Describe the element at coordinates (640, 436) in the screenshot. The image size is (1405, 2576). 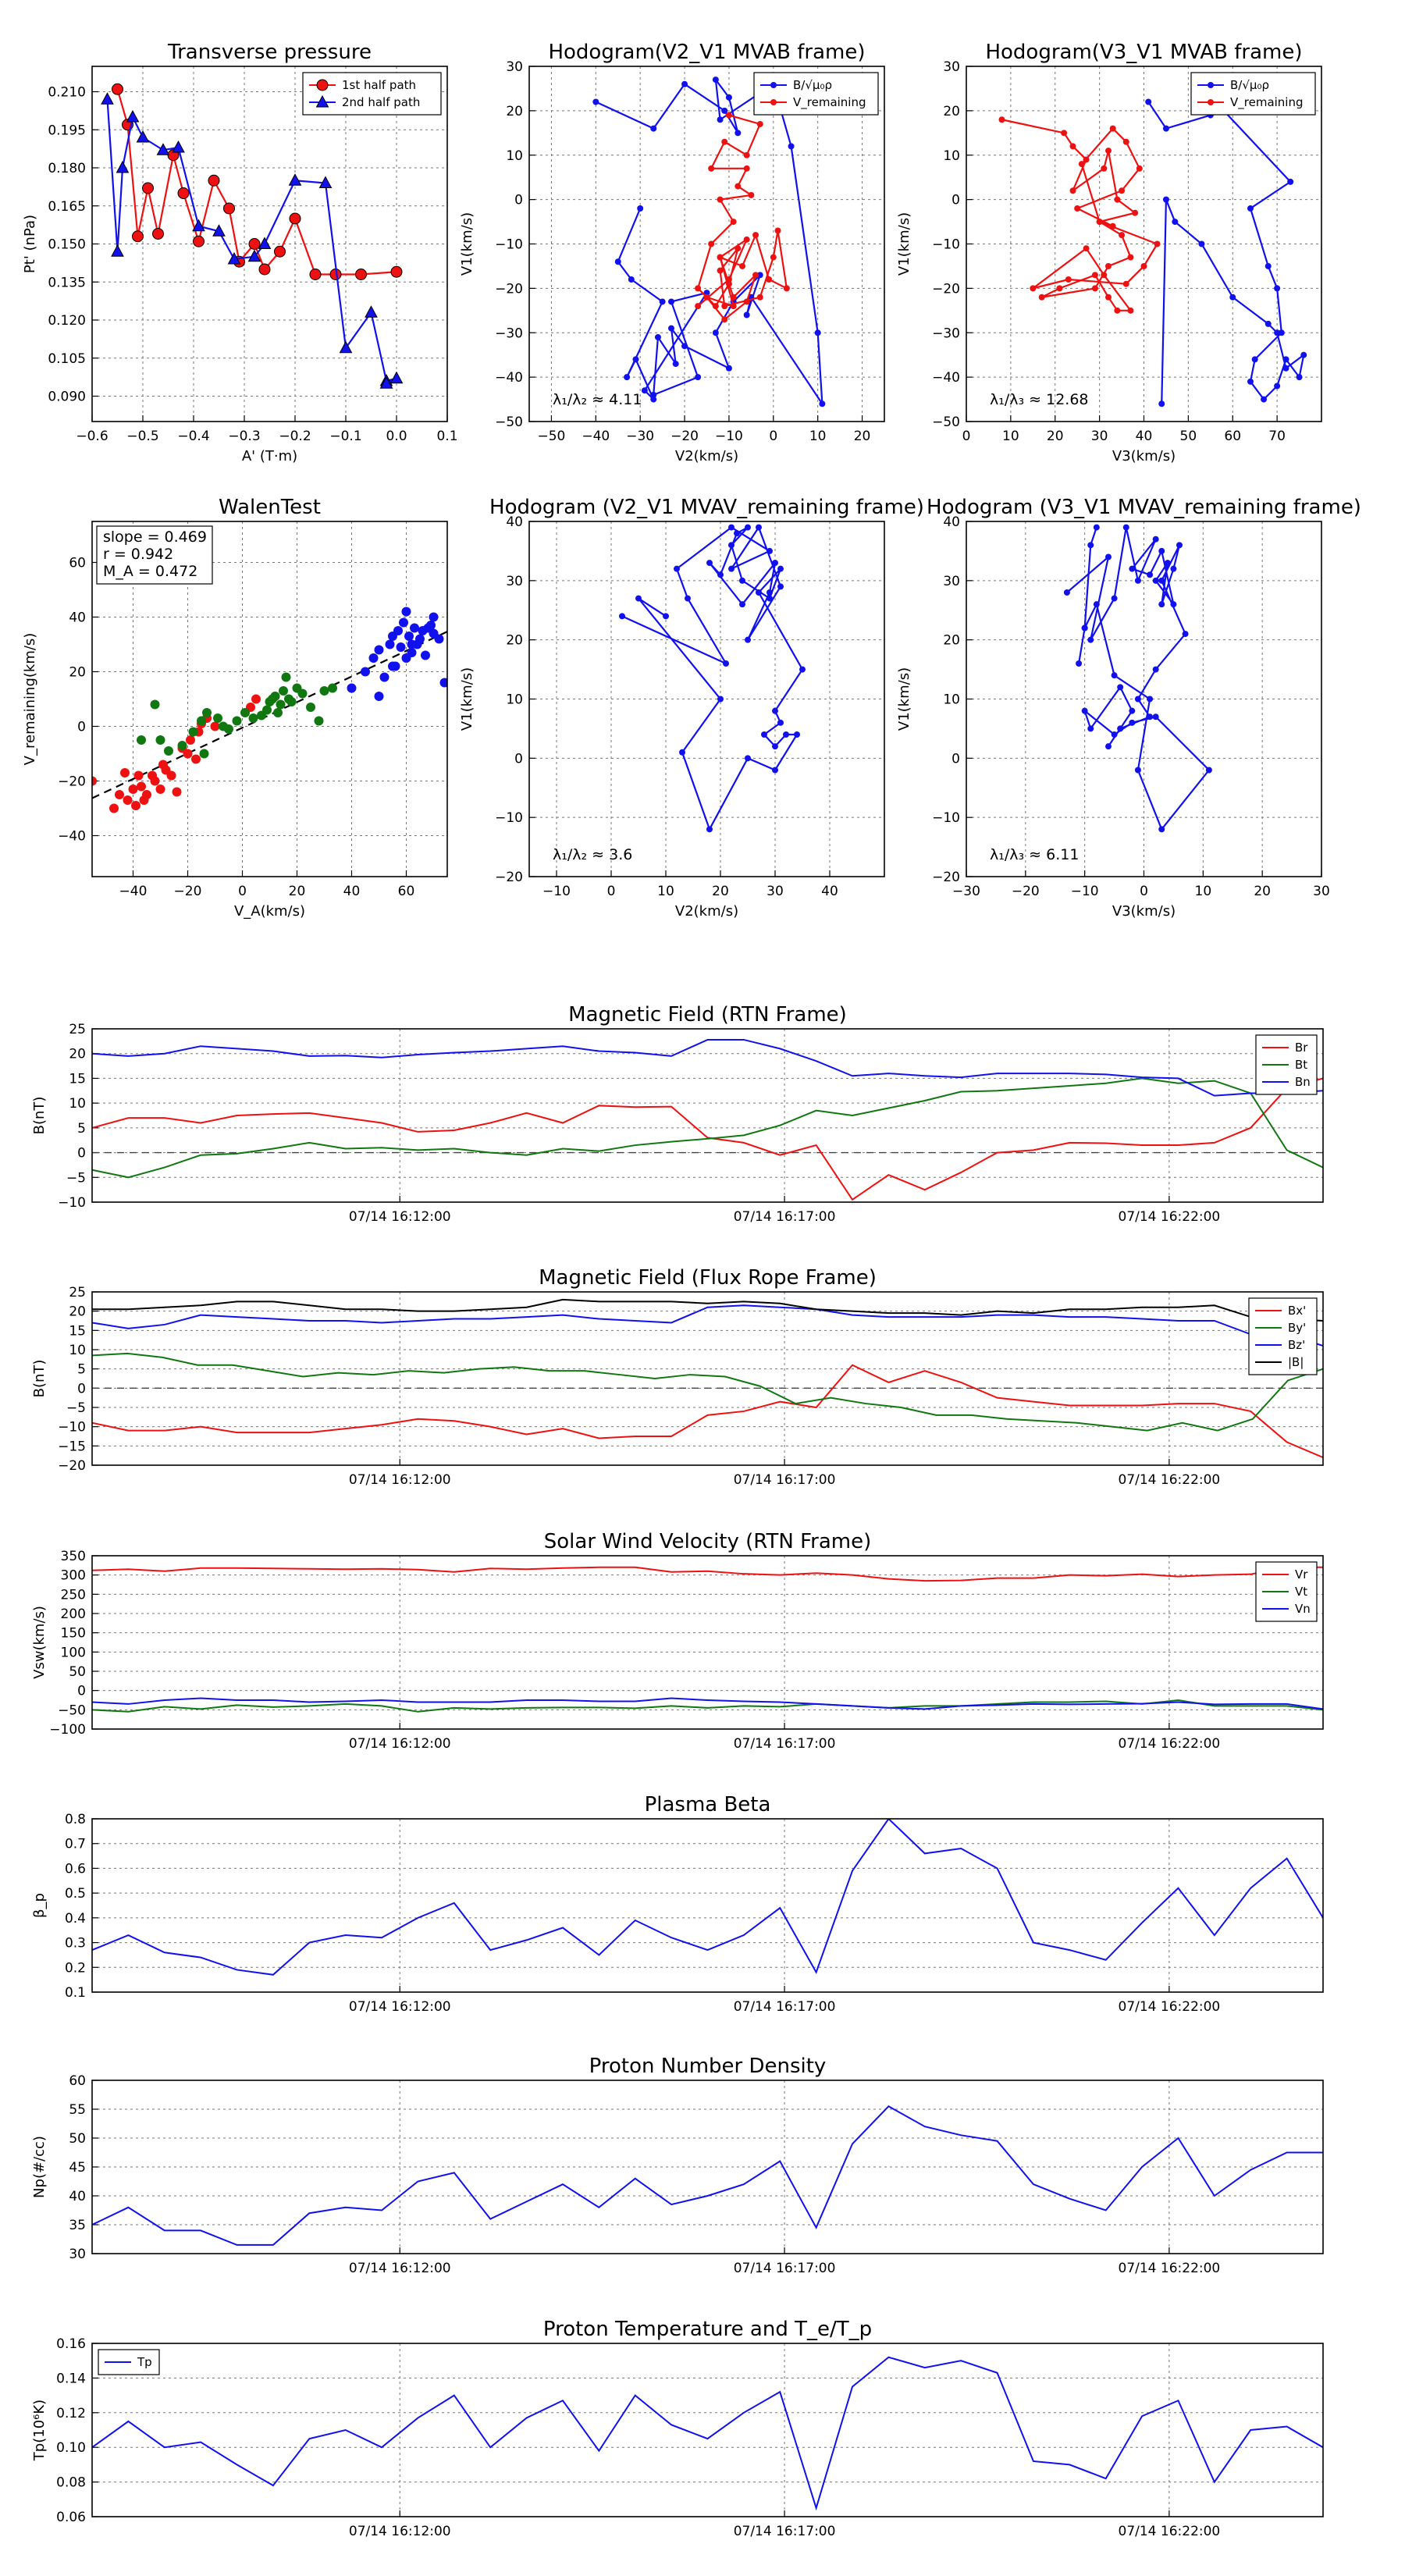
I see `x-tick-label: −30` at that location.